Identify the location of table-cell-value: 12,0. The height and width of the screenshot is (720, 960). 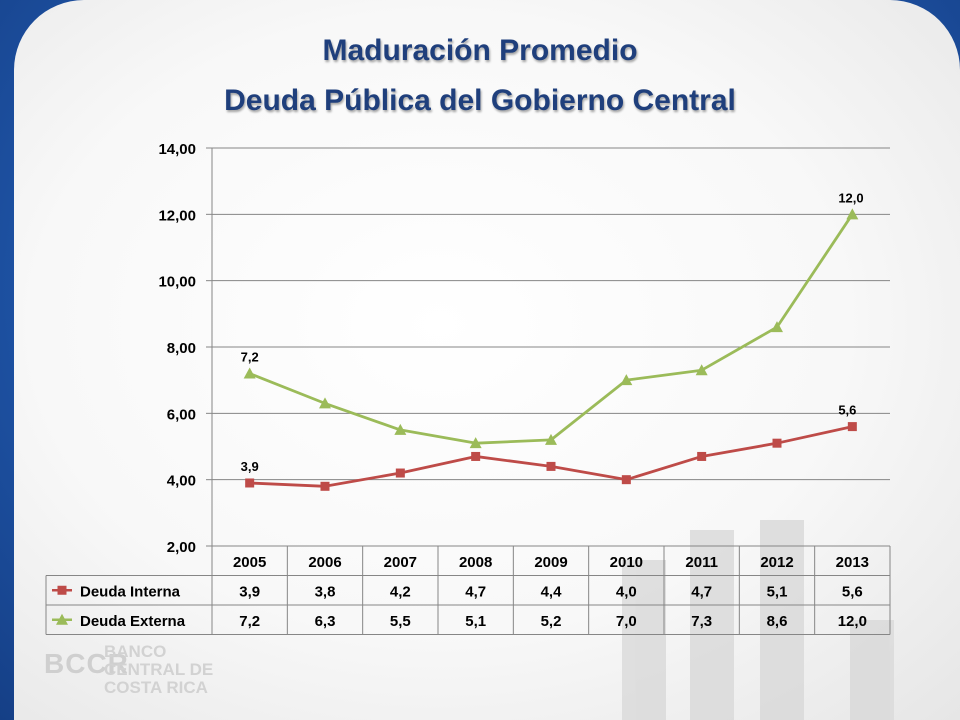
(852, 621).